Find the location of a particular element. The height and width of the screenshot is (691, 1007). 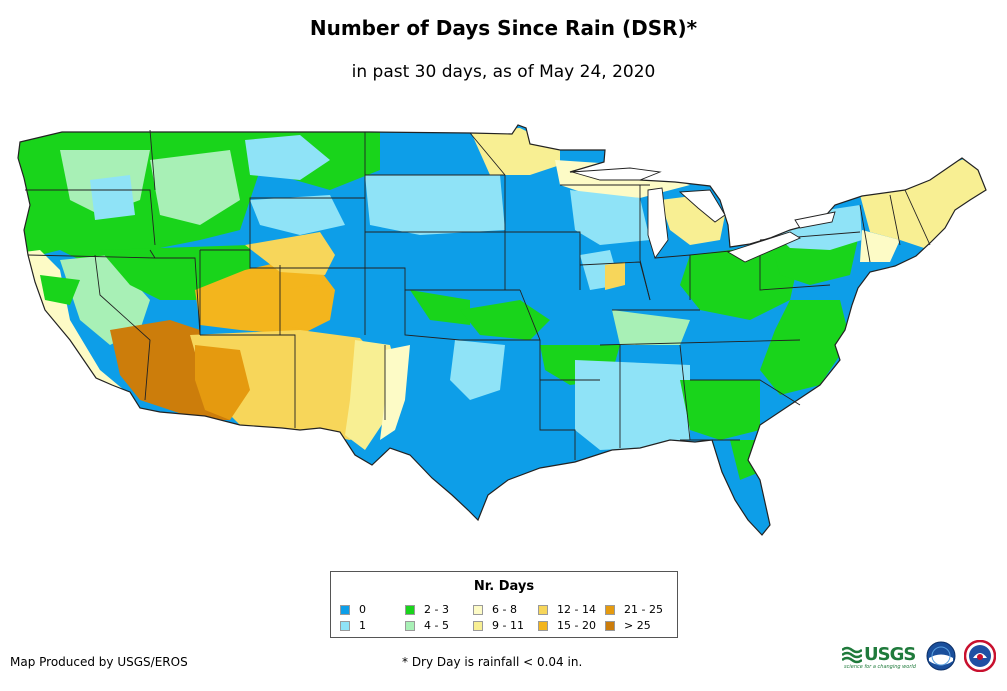

legend-label: 2 - 3 is located at coordinates (436, 609).